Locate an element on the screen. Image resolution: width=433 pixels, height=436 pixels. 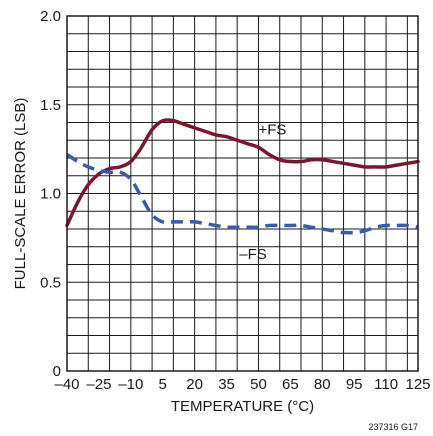
y-tick-label: 0.5 is located at coordinates (50, 282).